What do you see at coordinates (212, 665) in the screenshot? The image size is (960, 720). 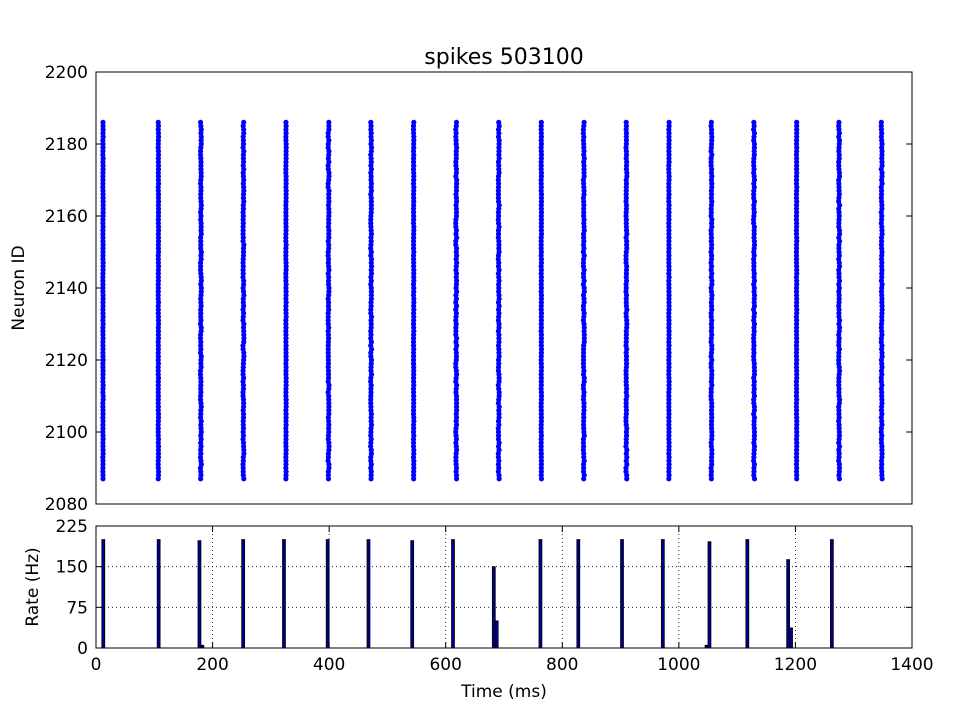 I see `rate-x-tick-label: 200` at bounding box center [212, 665].